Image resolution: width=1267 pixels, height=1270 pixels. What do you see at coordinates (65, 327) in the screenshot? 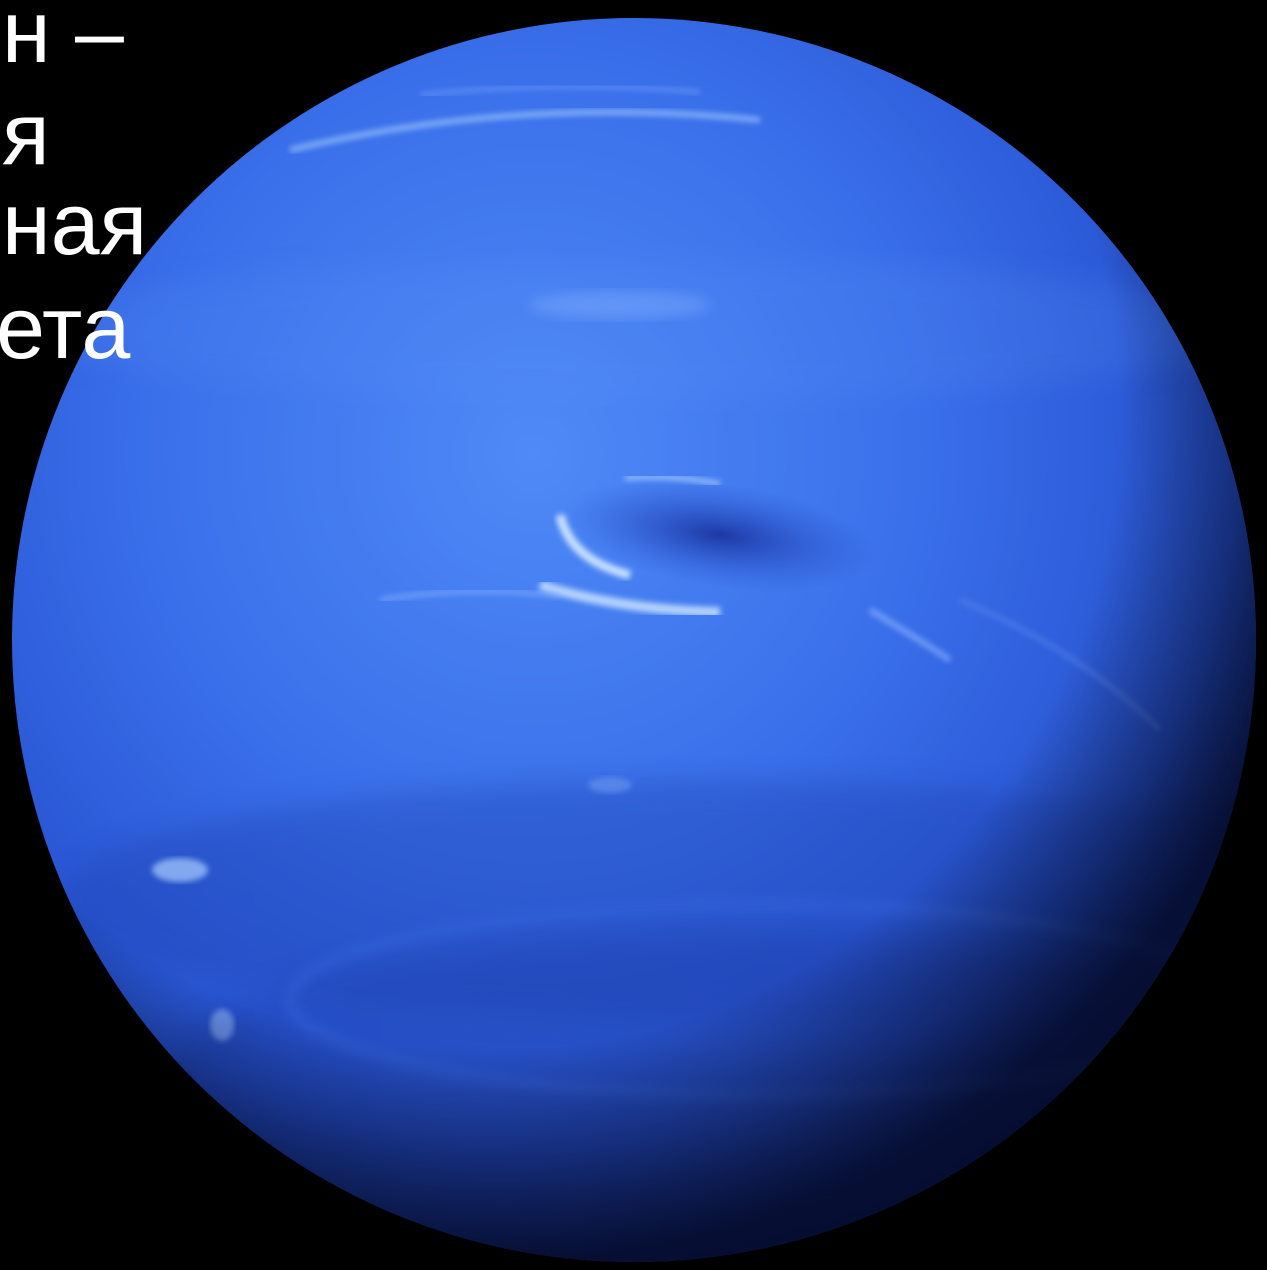
I see `caption-line: ета` at bounding box center [65, 327].